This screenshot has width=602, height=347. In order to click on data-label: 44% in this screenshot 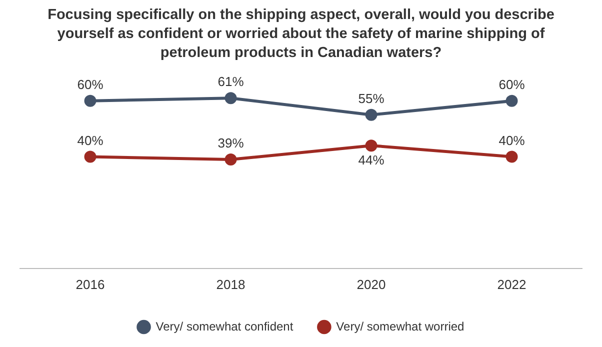, I will do `click(371, 160)`.